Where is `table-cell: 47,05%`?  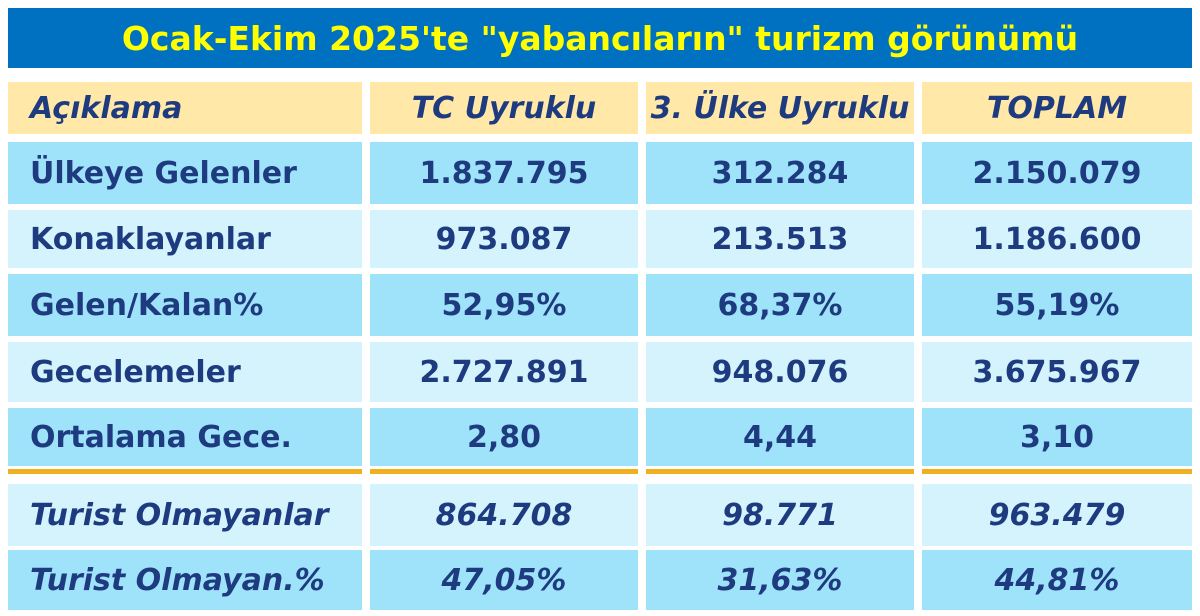
table-cell: 47,05% is located at coordinates (504, 580).